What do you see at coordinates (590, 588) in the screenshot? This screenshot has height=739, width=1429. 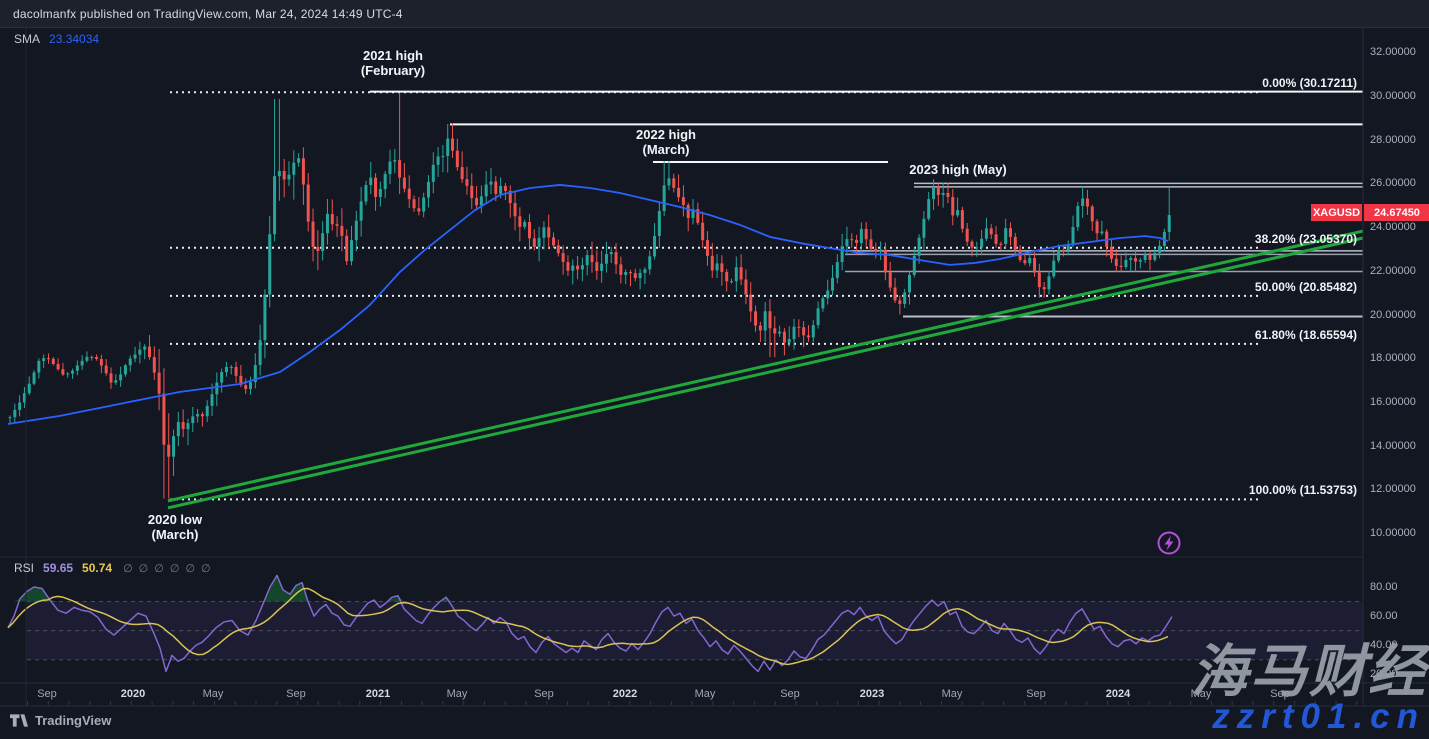 I see `rsi-overbought-fill` at bounding box center [590, 588].